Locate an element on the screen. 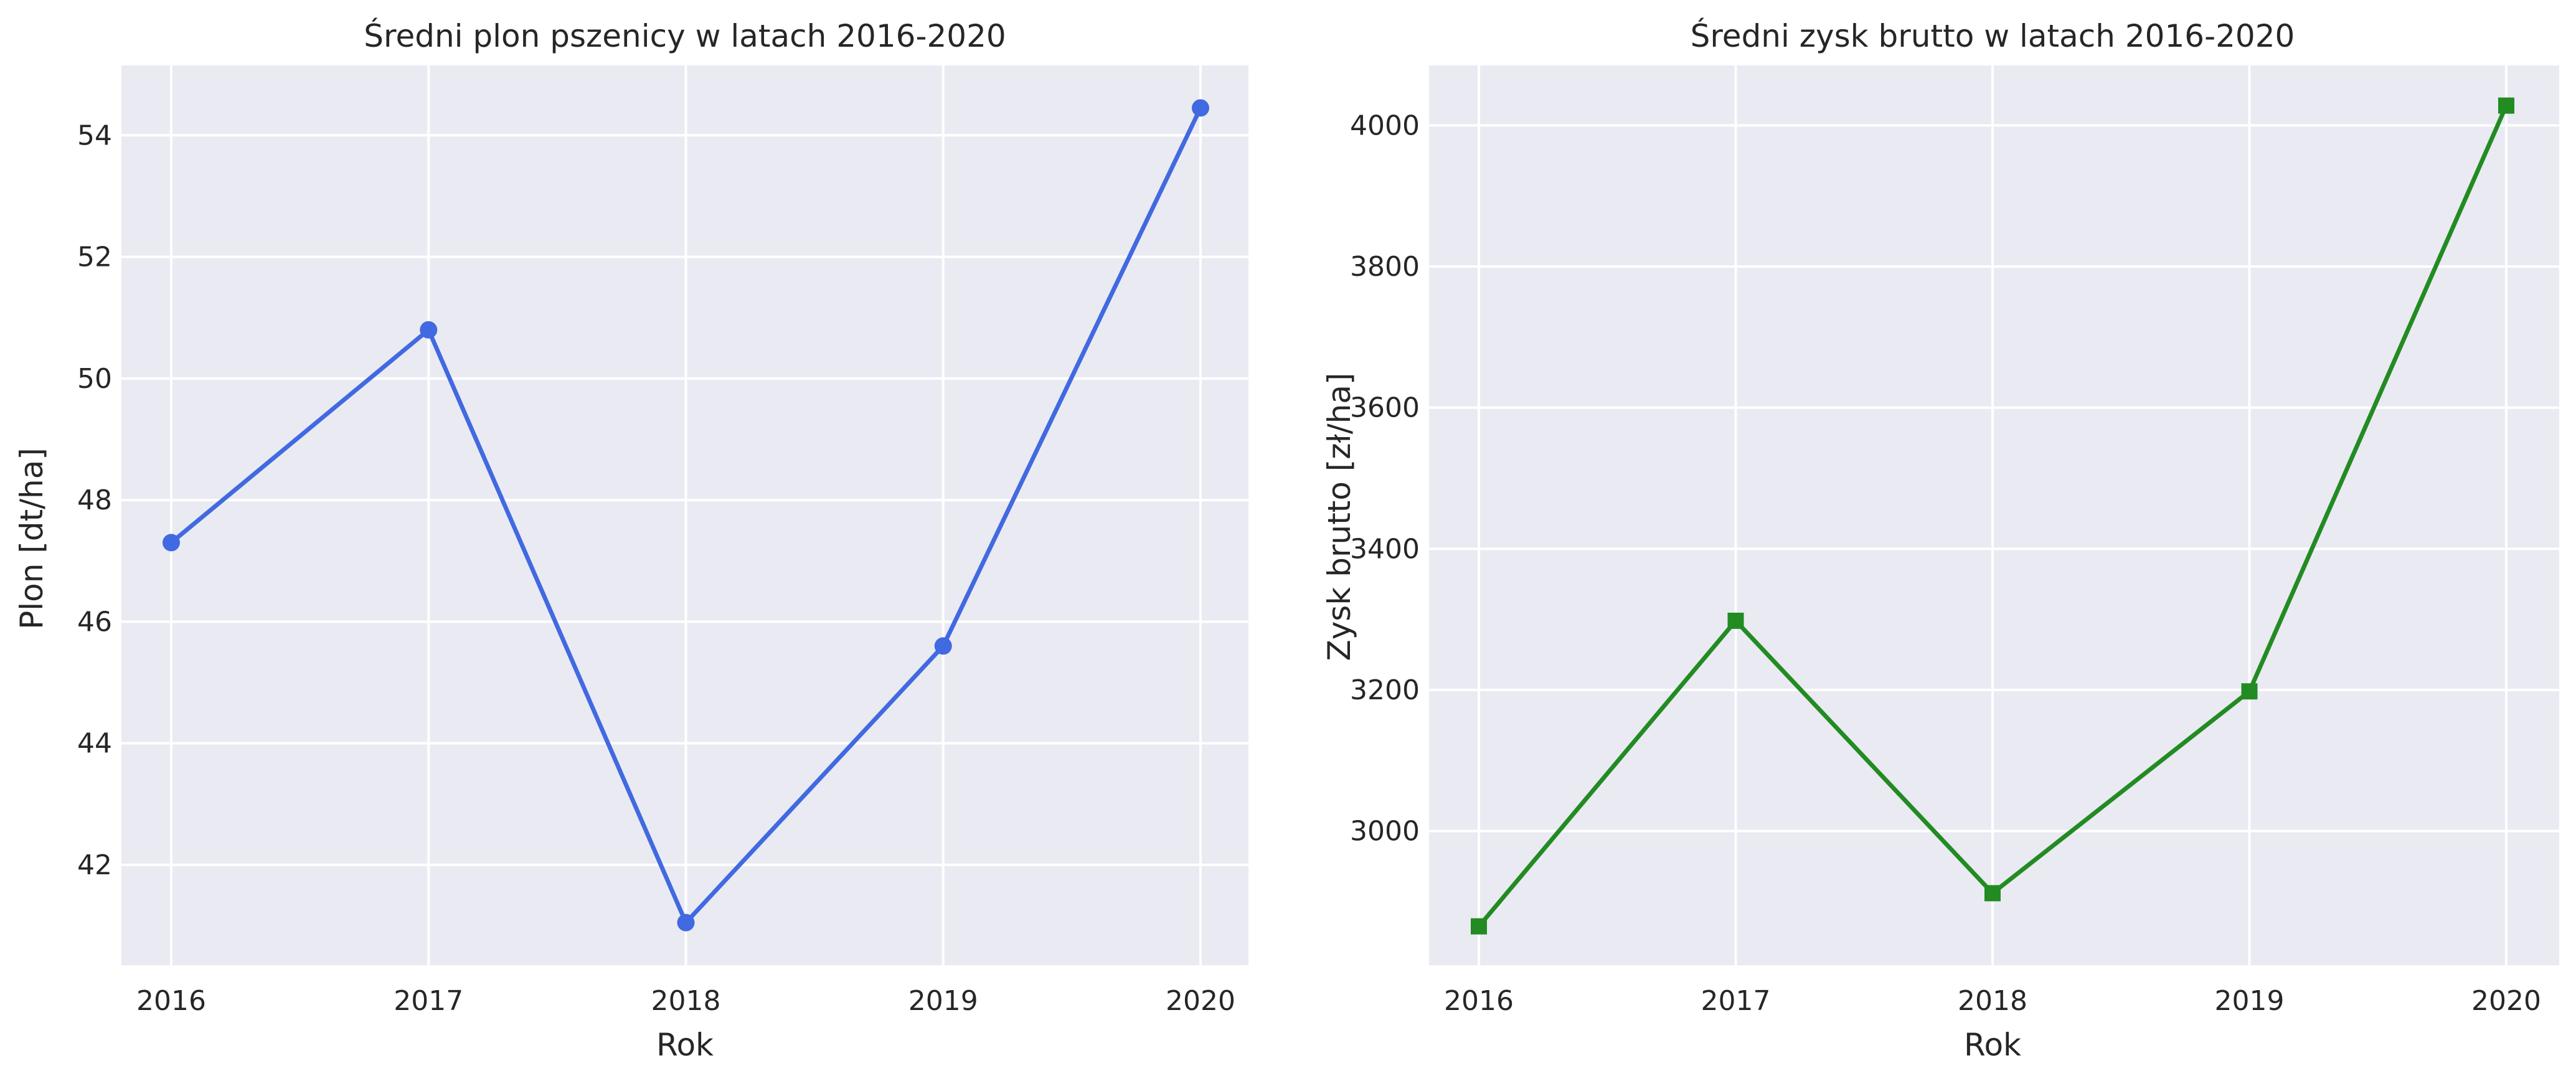 The width and height of the screenshot is (2576, 1081). y-axis-label: Plon [dt/ha] is located at coordinates (32, 539).